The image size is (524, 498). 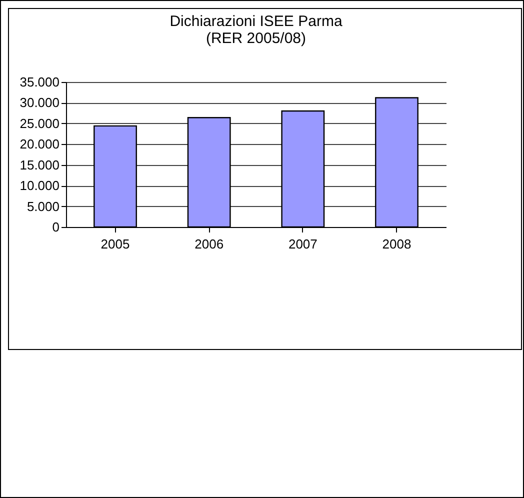 I want to click on x-tick-label: 2008, so click(x=397, y=244).